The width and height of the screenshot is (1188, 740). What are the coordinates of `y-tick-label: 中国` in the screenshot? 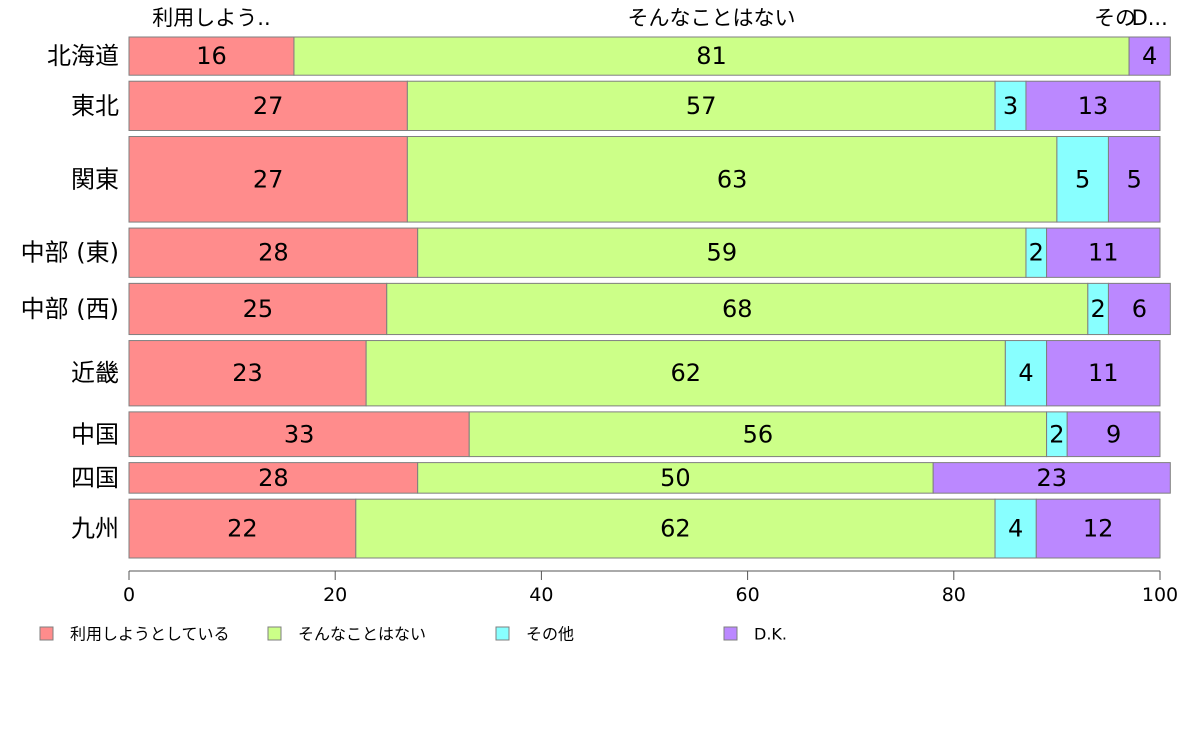 It's located at (95, 434).